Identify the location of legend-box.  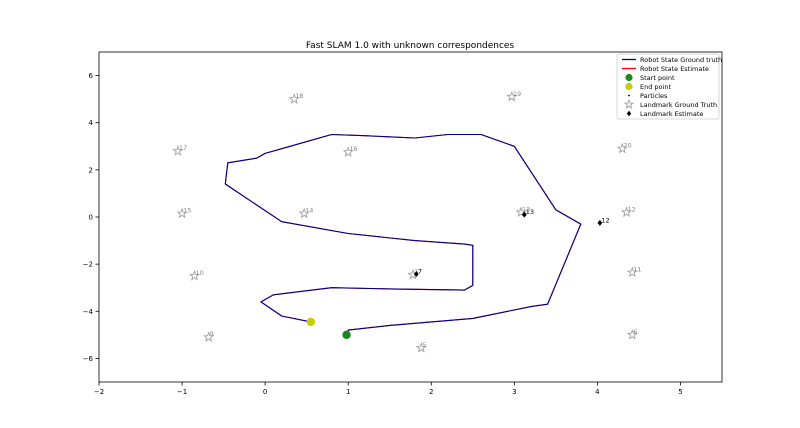
(668, 86).